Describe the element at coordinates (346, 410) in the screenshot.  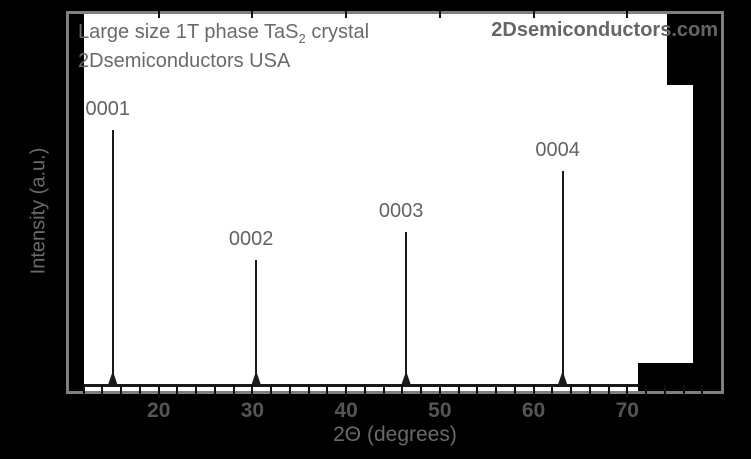
I see `x-tick-label: 40` at that location.